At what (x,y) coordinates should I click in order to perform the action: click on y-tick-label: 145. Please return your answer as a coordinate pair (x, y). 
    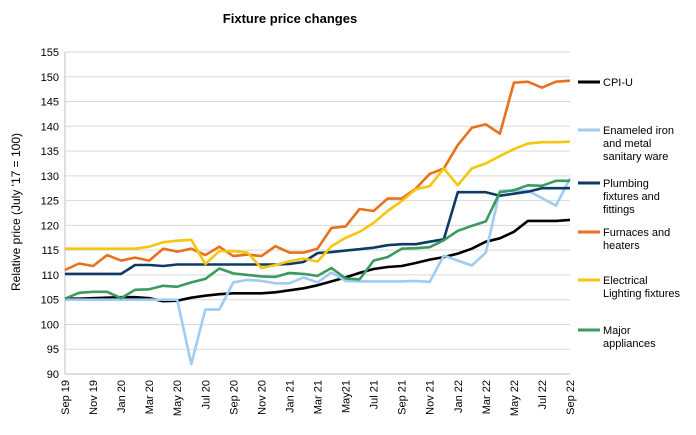
    Looking at the image, I should click on (50, 103).